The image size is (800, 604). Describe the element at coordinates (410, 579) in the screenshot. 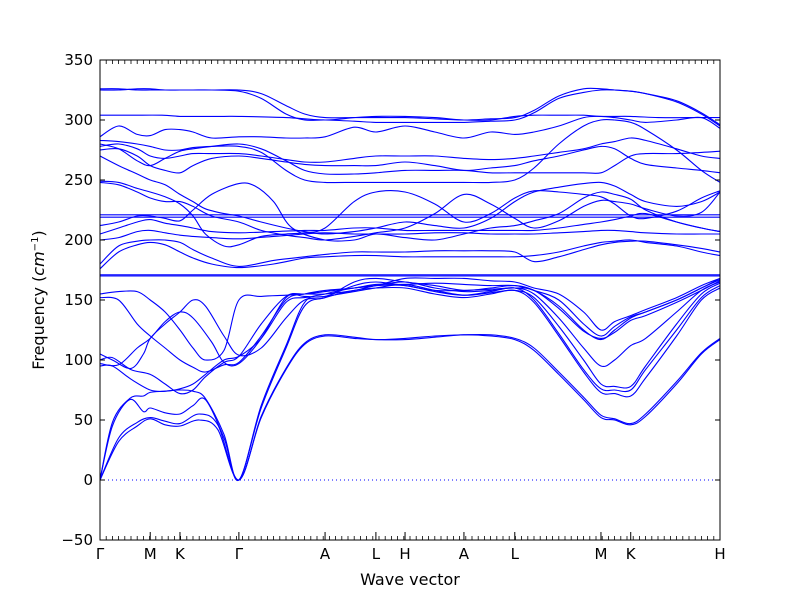

I see `x-axis-label: Wave vector` at that location.